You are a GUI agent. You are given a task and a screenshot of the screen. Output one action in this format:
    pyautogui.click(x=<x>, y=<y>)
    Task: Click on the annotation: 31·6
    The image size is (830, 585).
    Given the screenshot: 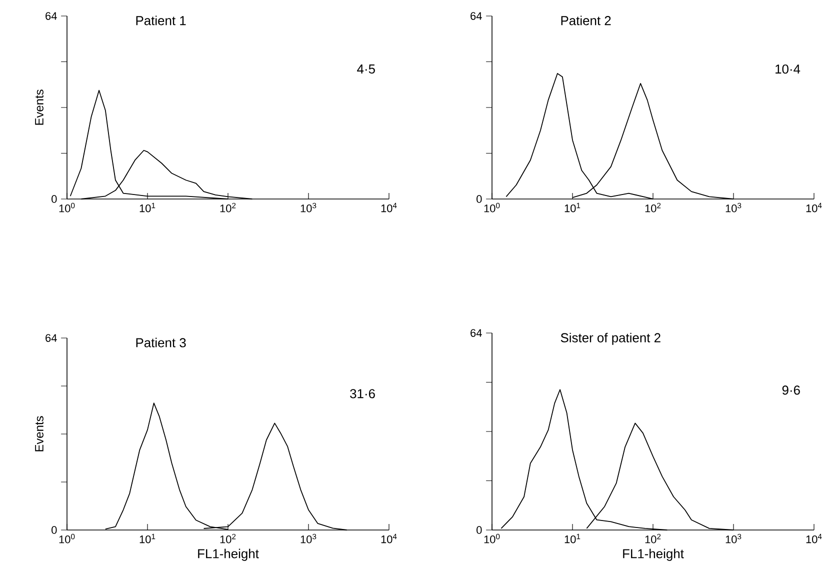 What is the action you would take?
    pyautogui.click(x=362, y=393)
    